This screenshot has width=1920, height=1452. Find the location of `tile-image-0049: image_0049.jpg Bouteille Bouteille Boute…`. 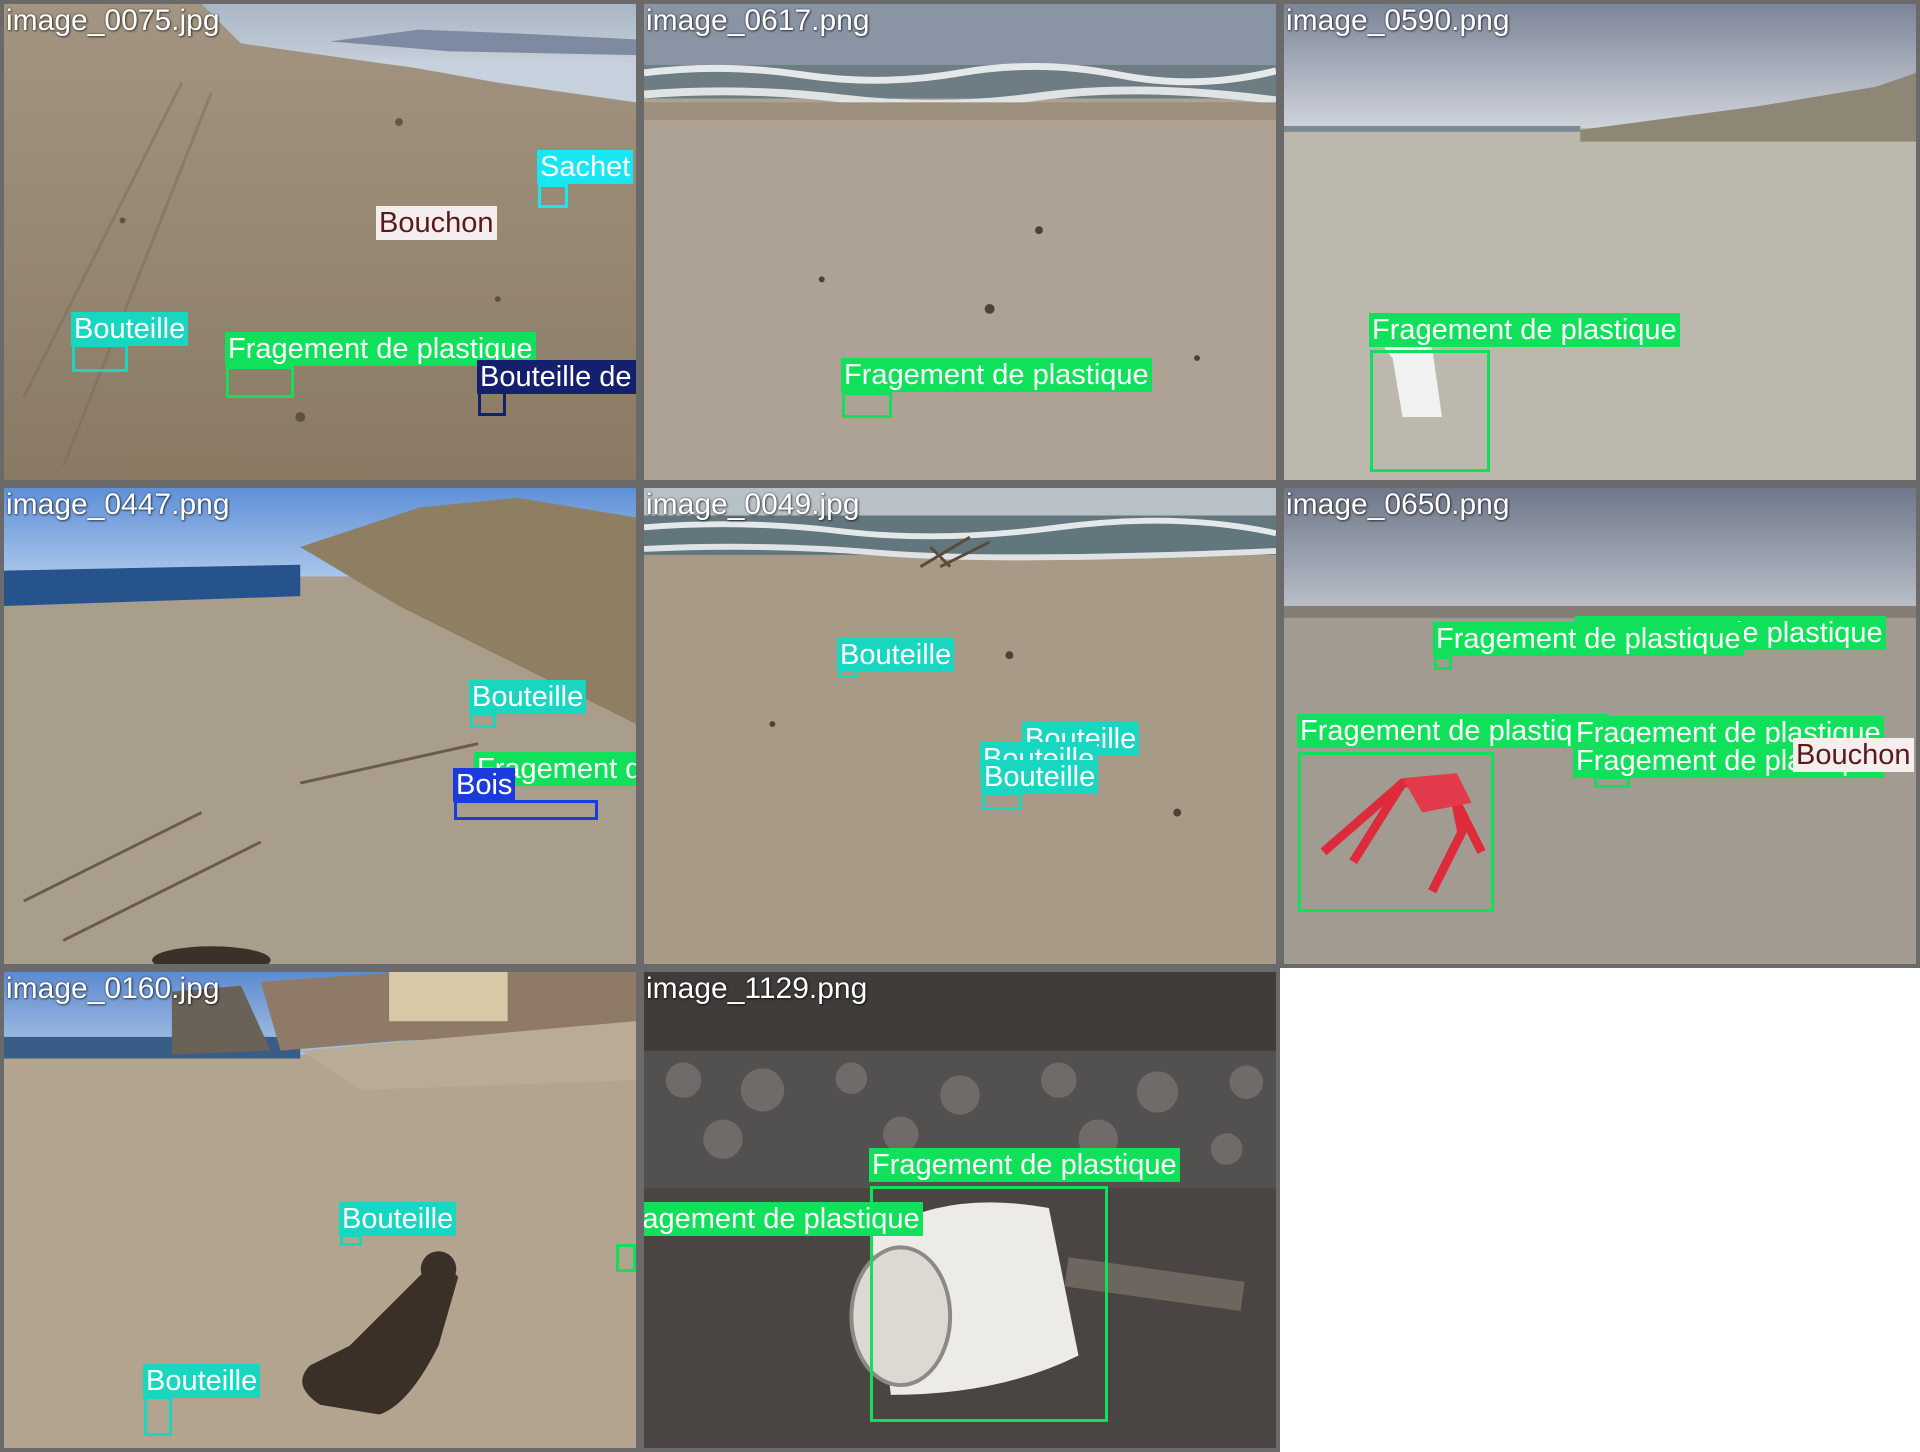

tile-image-0049: image_0049.jpg Bouteille Bouteille Boute… is located at coordinates (960, 726).